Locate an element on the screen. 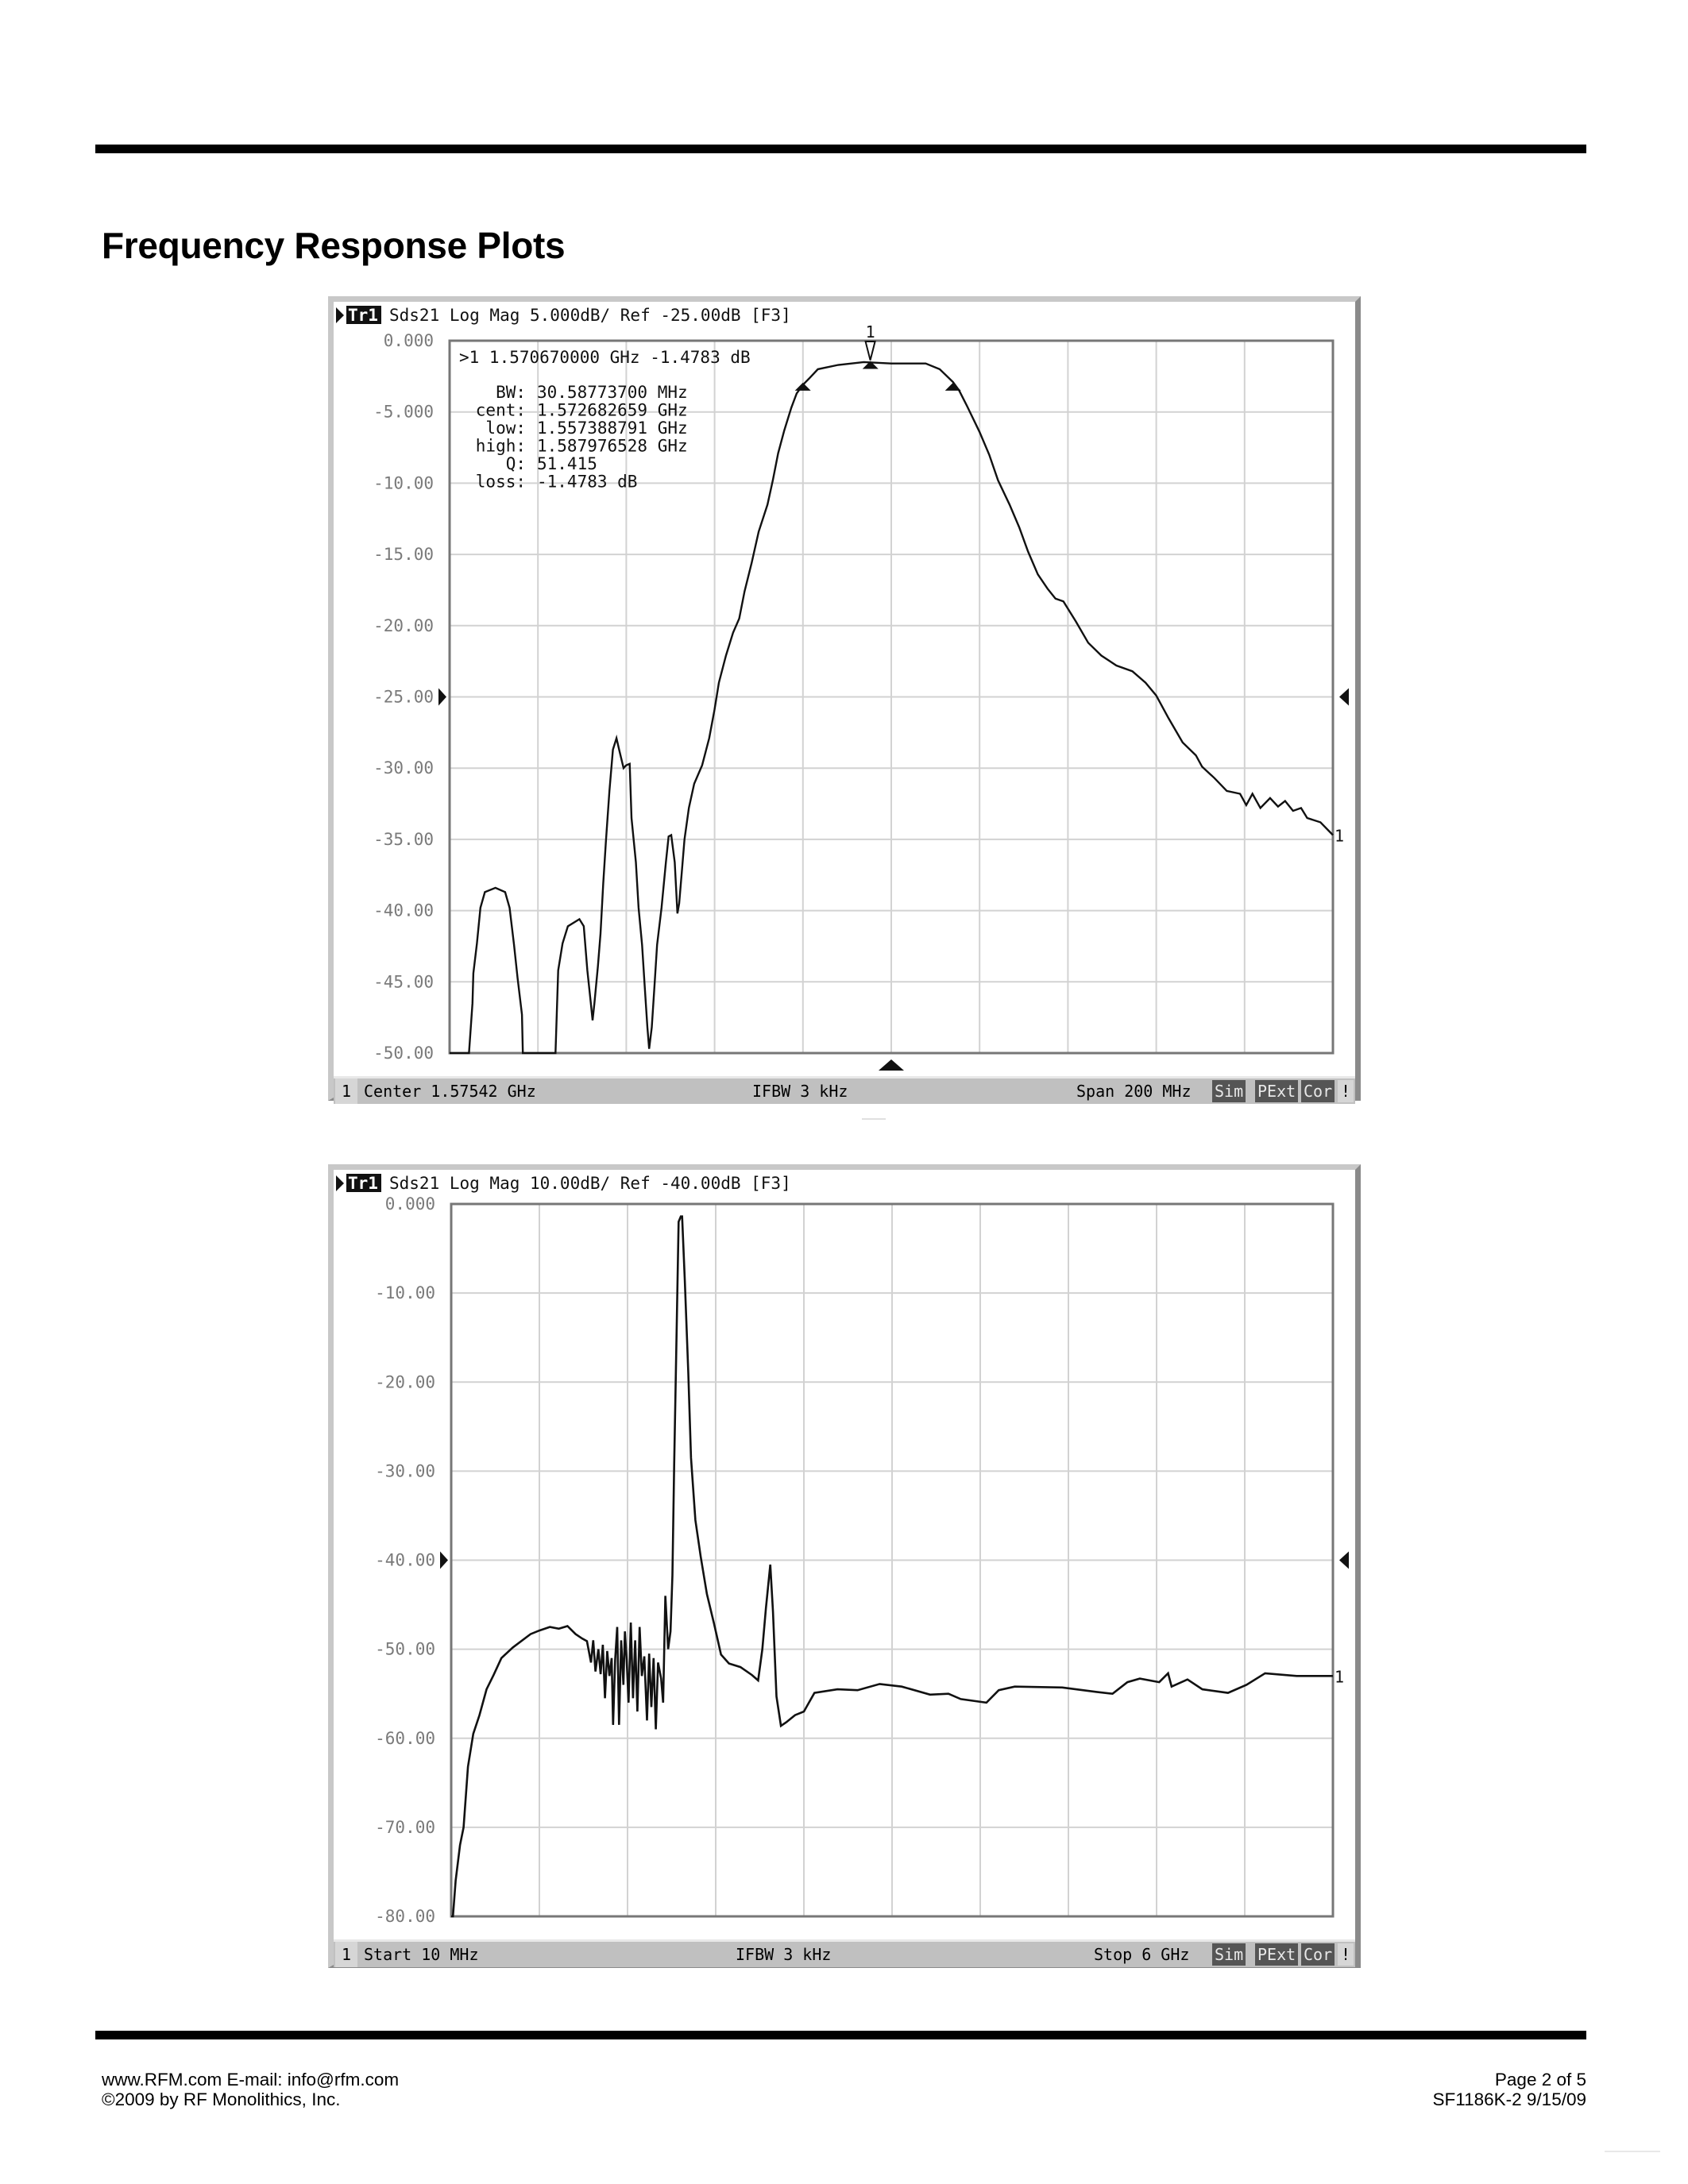 This screenshot has width=1688, height=2184. marker-1-label: 1 is located at coordinates (870, 331).